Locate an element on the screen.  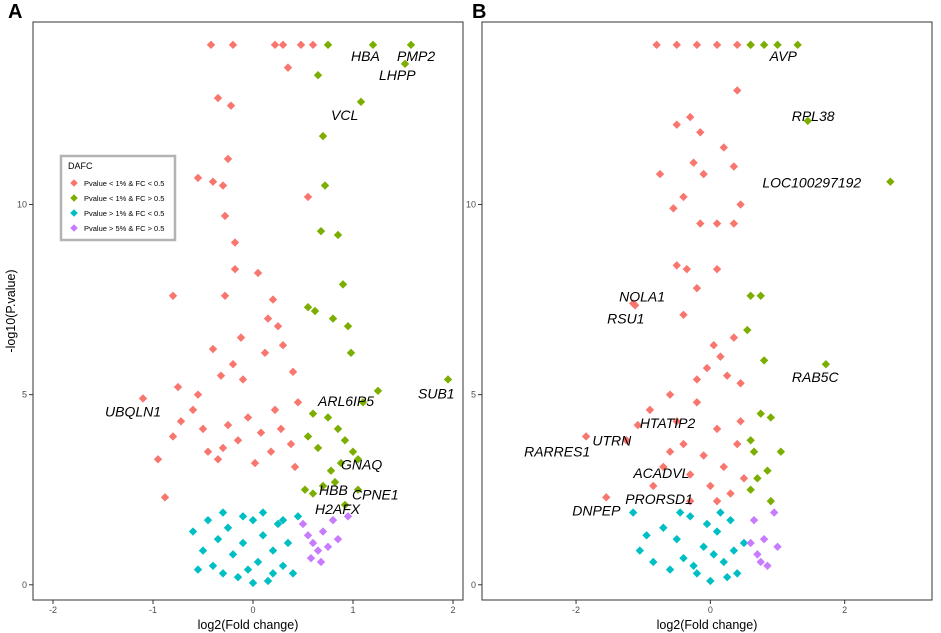
gene-label-lhpp: LHPP is located at coordinates (397, 75).